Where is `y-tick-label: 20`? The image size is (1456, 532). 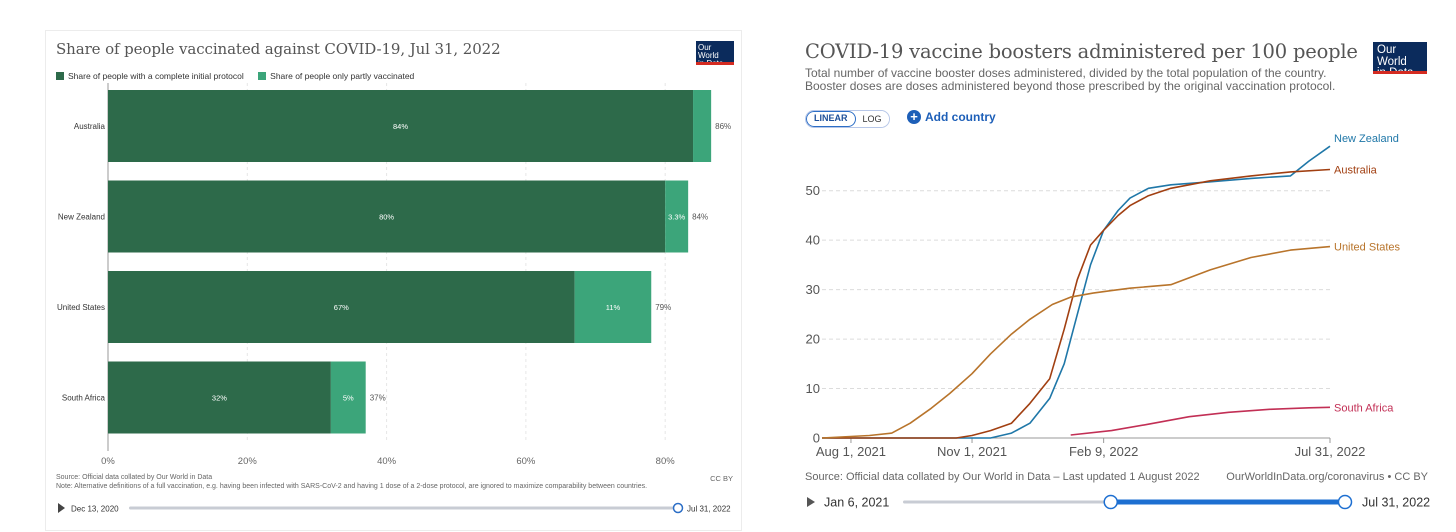 y-tick-label: 20 is located at coordinates (813, 339).